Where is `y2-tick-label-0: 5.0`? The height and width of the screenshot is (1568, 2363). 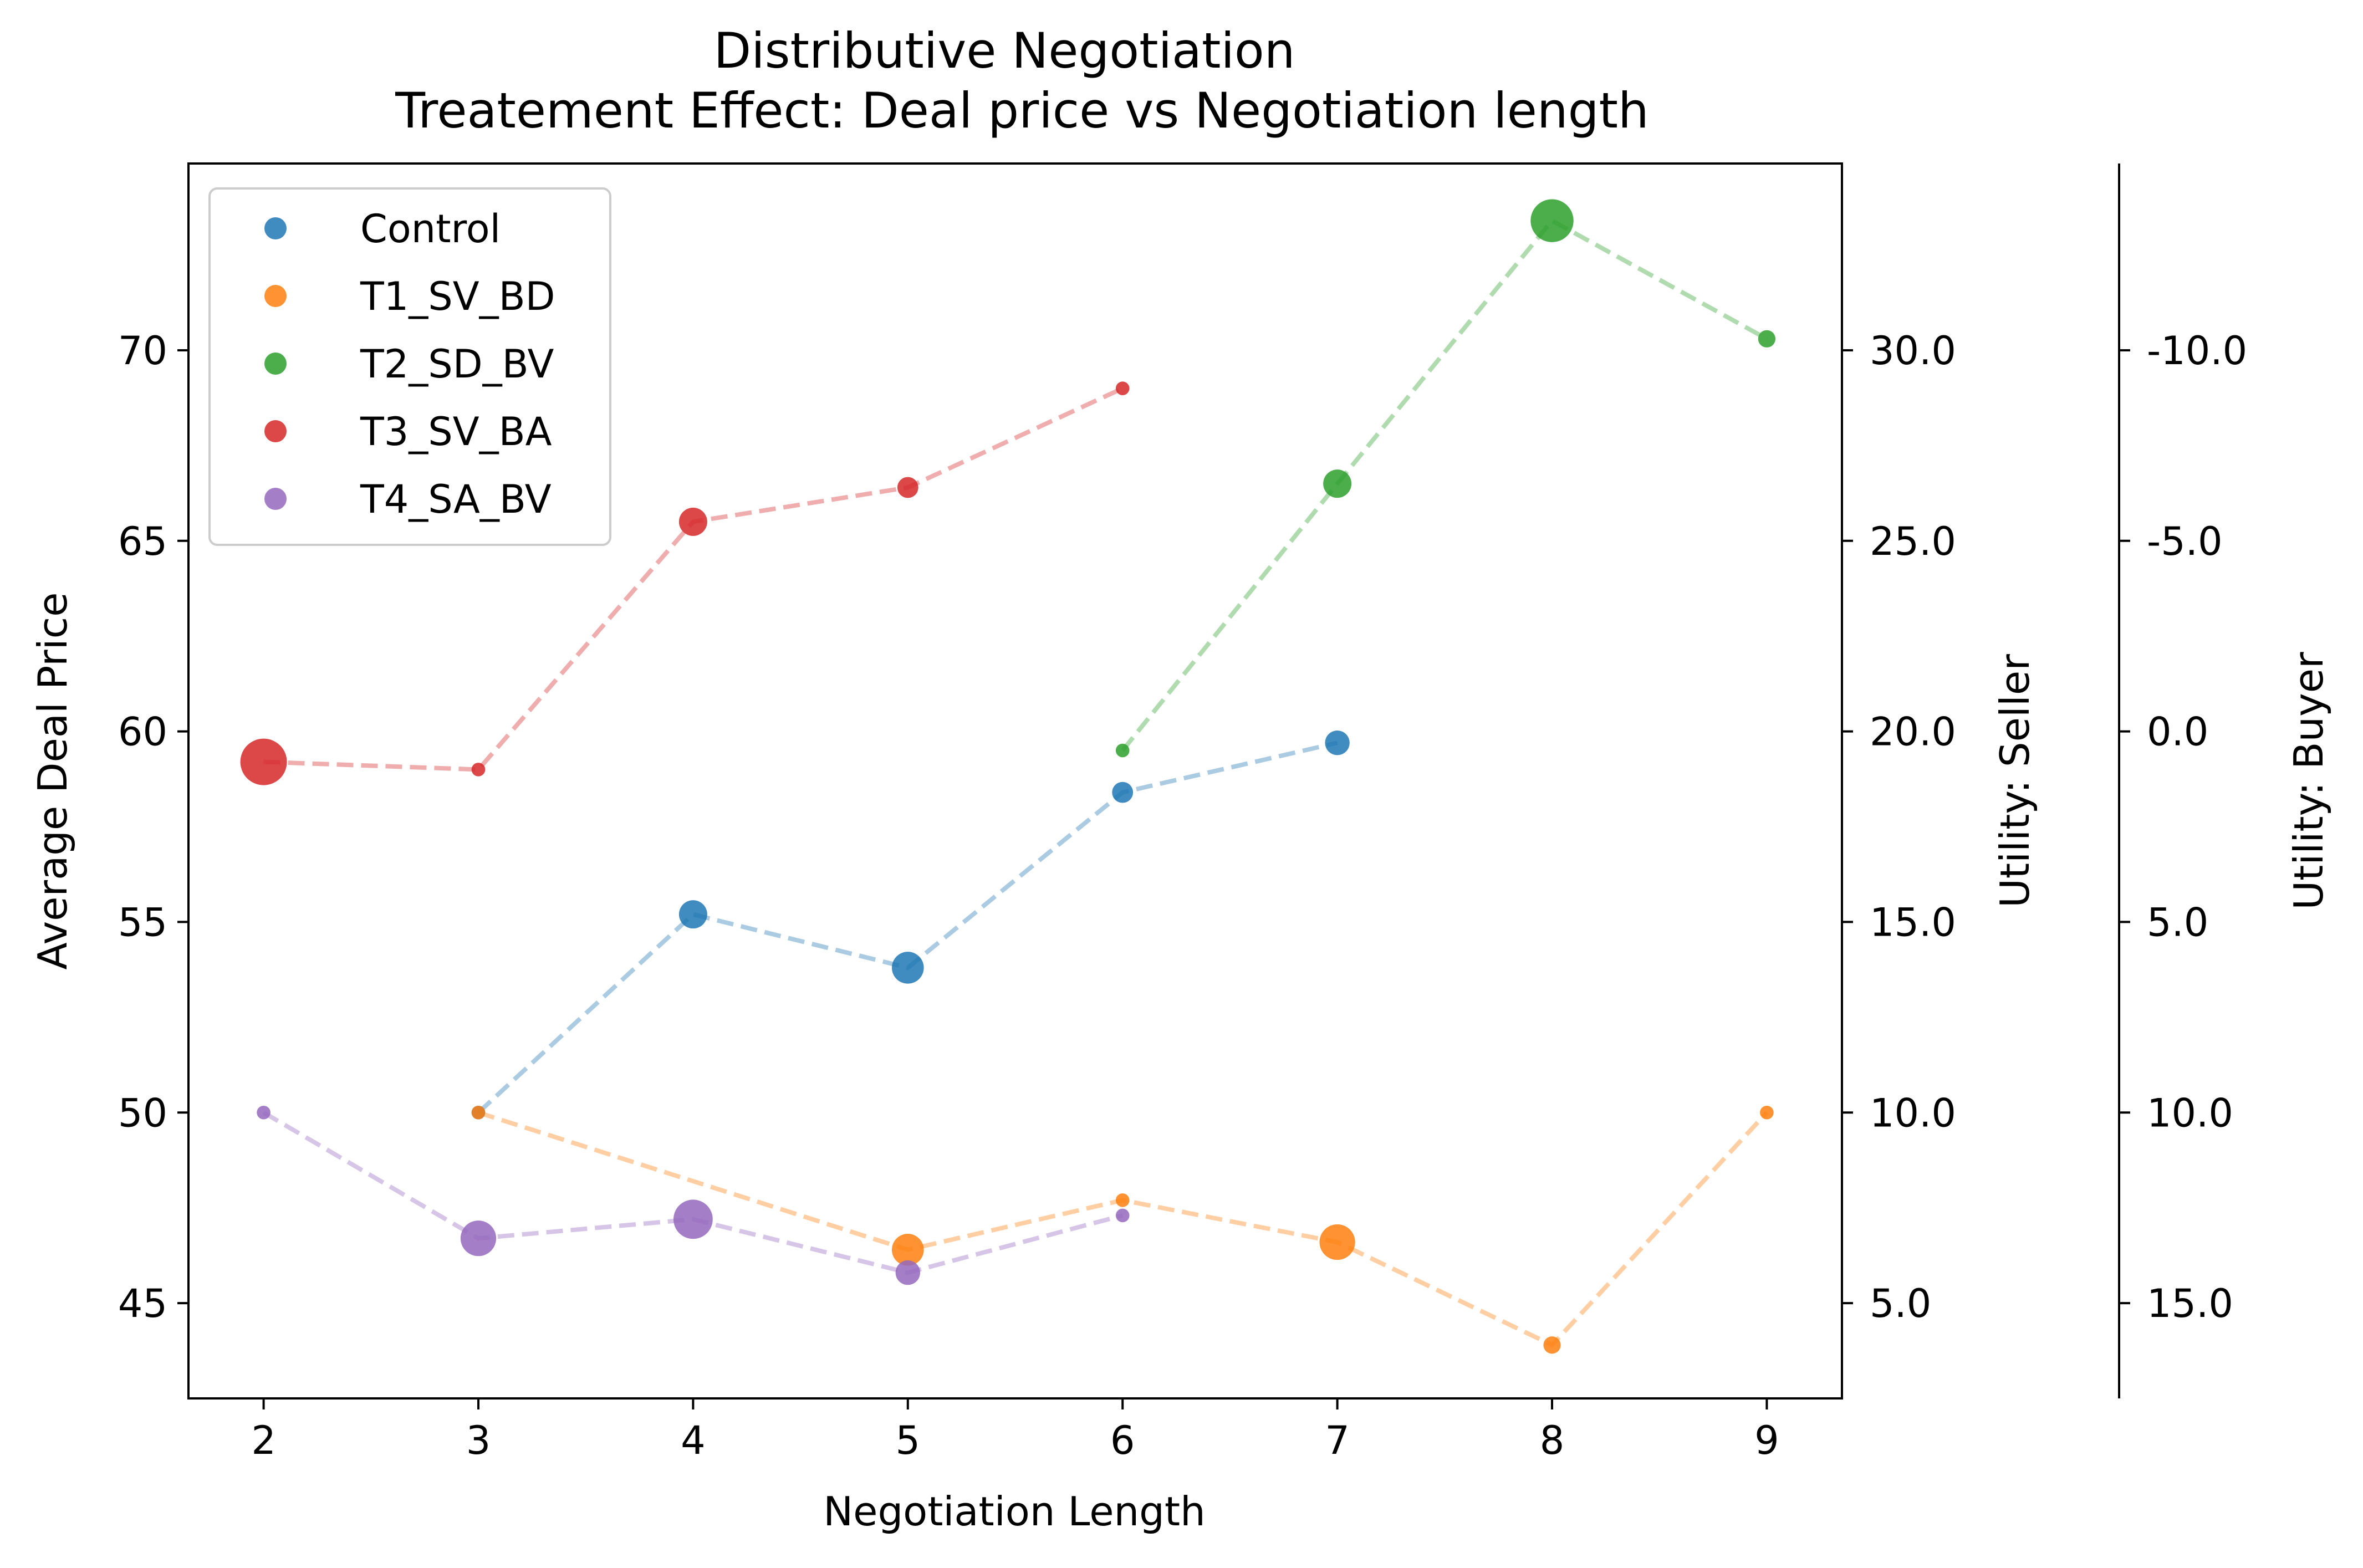 y2-tick-label-0: 5.0 is located at coordinates (1900, 1304).